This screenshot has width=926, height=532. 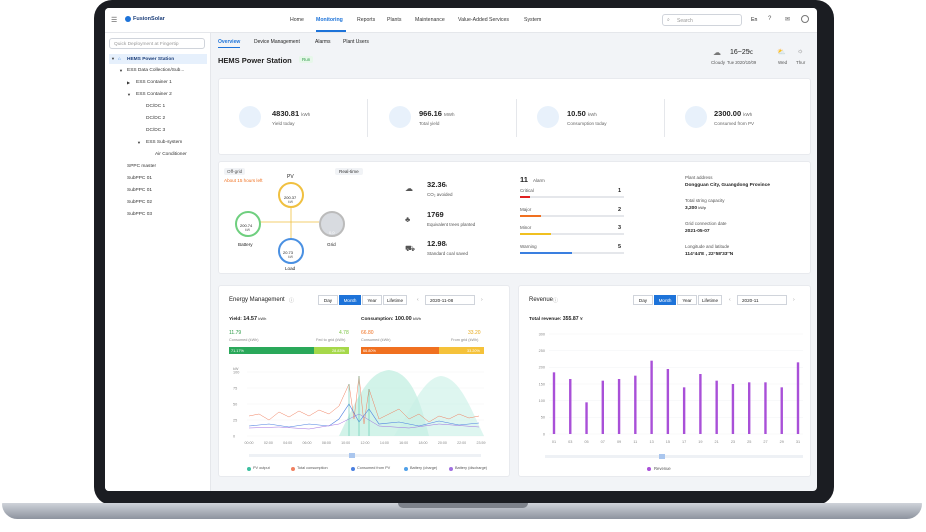 What do you see at coordinates (483, 20) in the screenshot?
I see `nav-value-added-services: Value-Added Services` at bounding box center [483, 20].